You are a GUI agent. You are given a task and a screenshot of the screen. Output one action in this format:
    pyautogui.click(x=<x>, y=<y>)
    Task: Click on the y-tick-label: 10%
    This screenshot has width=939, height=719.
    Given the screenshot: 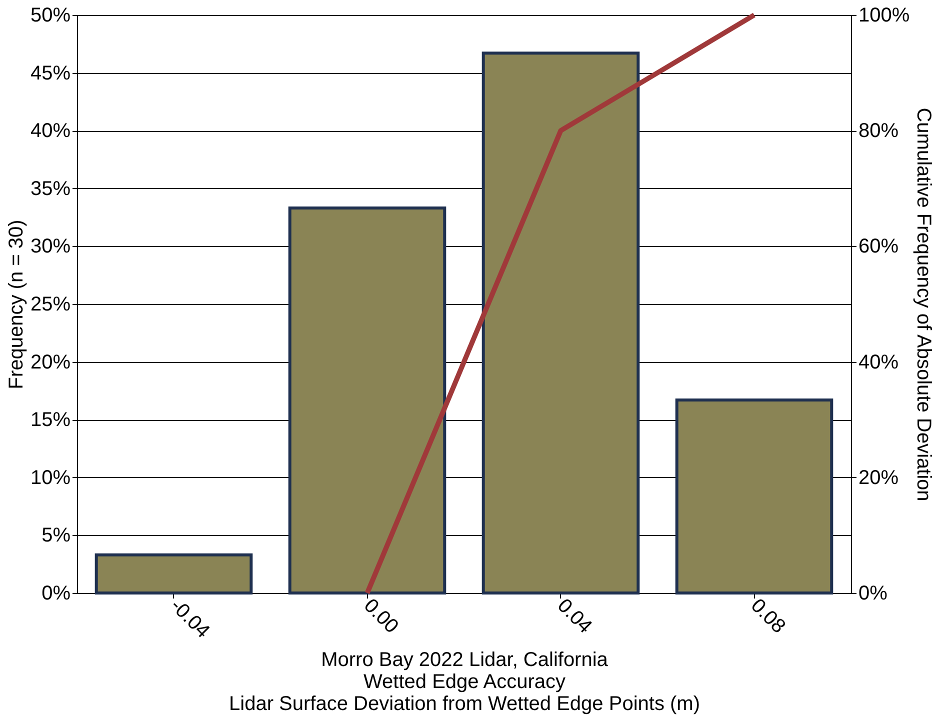 What is the action you would take?
    pyautogui.click(x=50, y=477)
    